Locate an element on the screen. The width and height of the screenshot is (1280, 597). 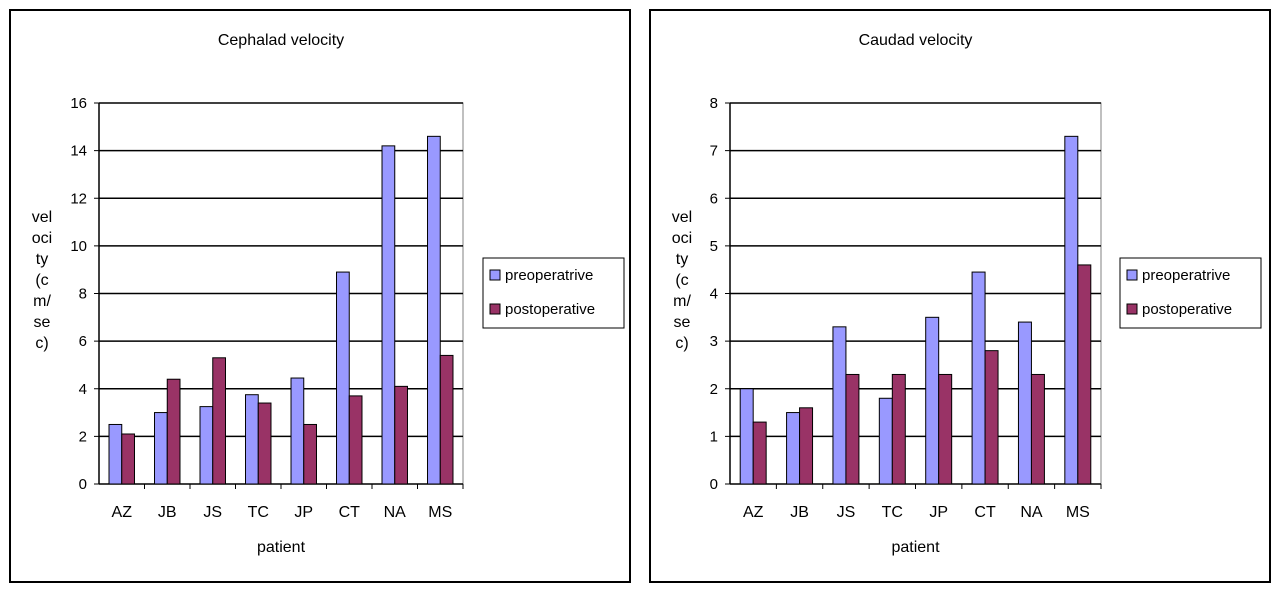
y-tick-label: 14 is located at coordinates (78, 151).